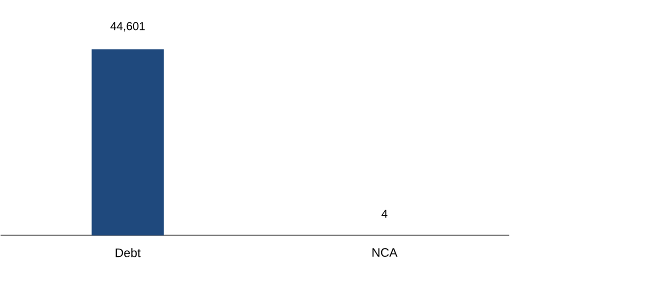 The width and height of the screenshot is (656, 285). What do you see at coordinates (385, 253) in the screenshot?
I see `x-tick-label: NCA` at bounding box center [385, 253].